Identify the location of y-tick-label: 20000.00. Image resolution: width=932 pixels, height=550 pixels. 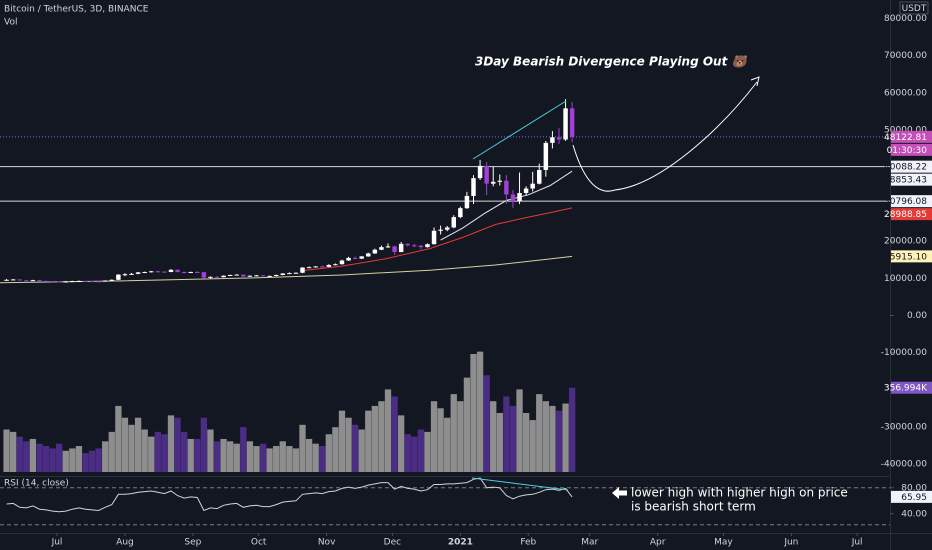
(905, 242).